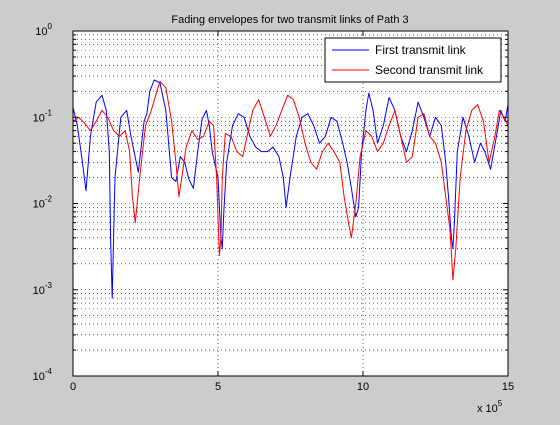 This screenshot has width=560, height=425. I want to click on y-tick-exponent: -4, so click(49, 371).